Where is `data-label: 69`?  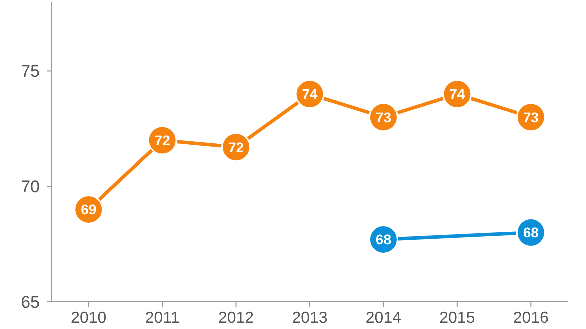 data-label: 69 is located at coordinates (89, 210).